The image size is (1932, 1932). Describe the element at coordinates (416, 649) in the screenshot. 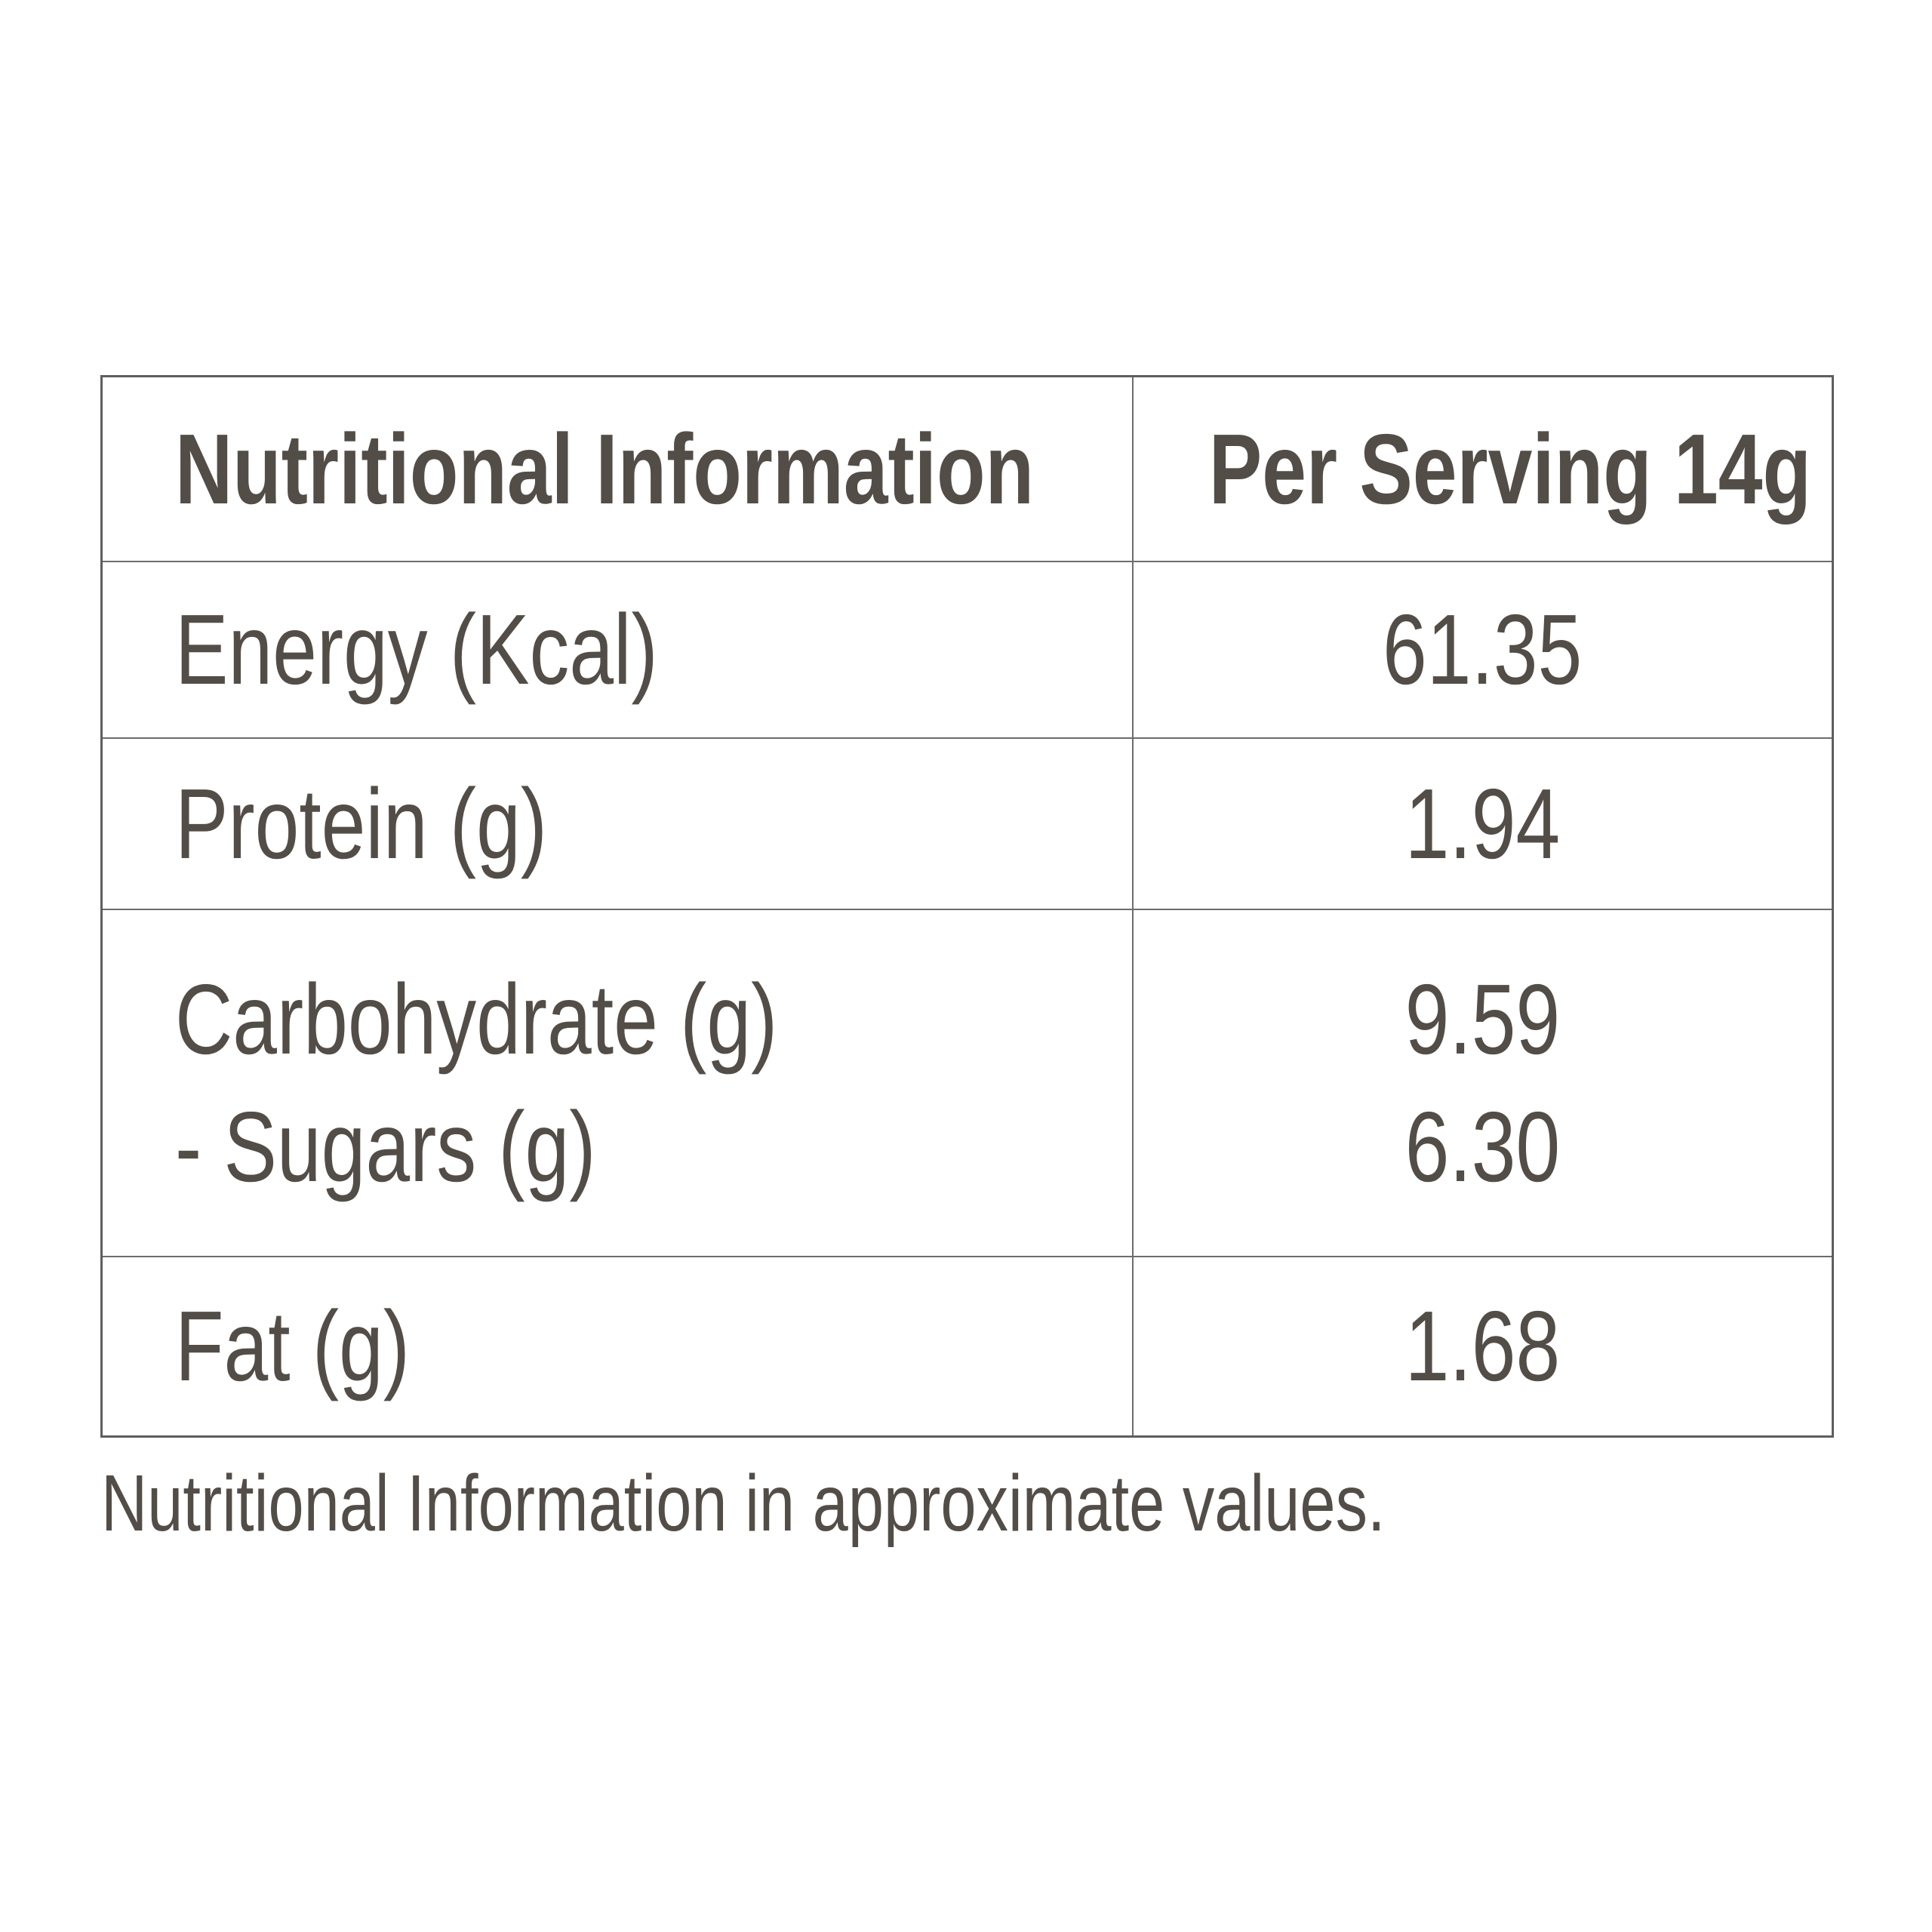

I see `energy-label: Energy (Kcal)` at that location.